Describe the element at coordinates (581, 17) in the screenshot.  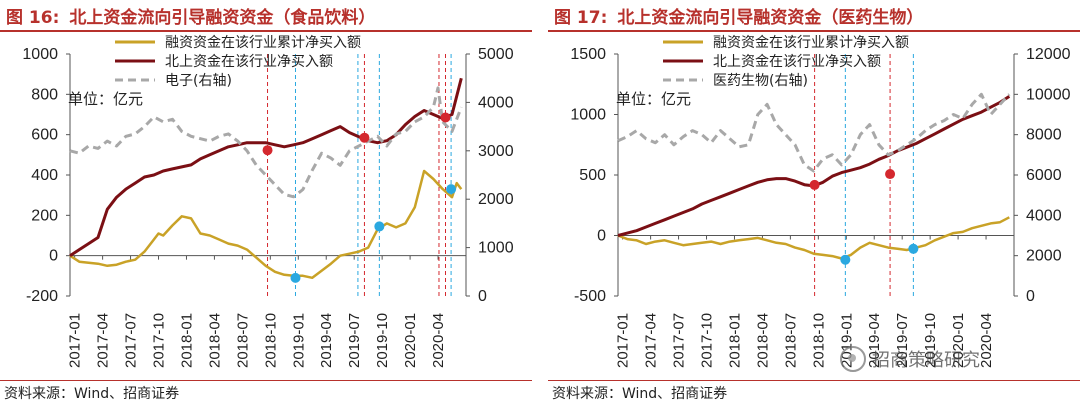
I see `figure-number: 图 17:` at that location.